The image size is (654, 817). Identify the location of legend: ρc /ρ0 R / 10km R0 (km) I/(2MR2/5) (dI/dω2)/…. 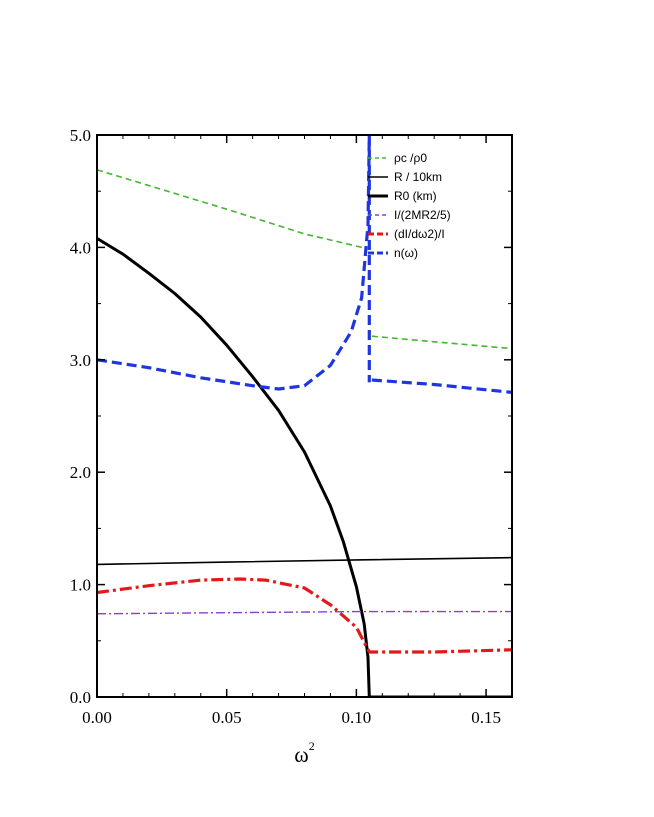
(409, 205).